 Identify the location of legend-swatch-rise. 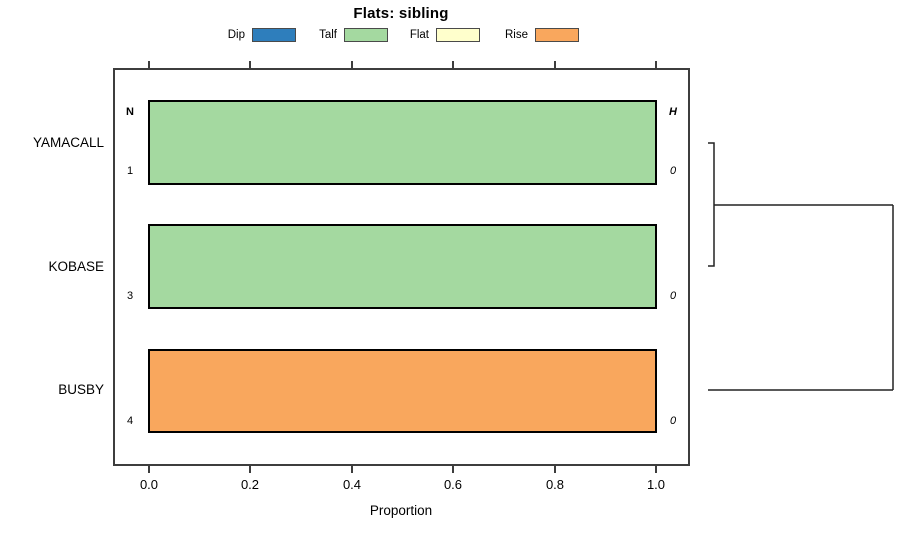
(557, 34).